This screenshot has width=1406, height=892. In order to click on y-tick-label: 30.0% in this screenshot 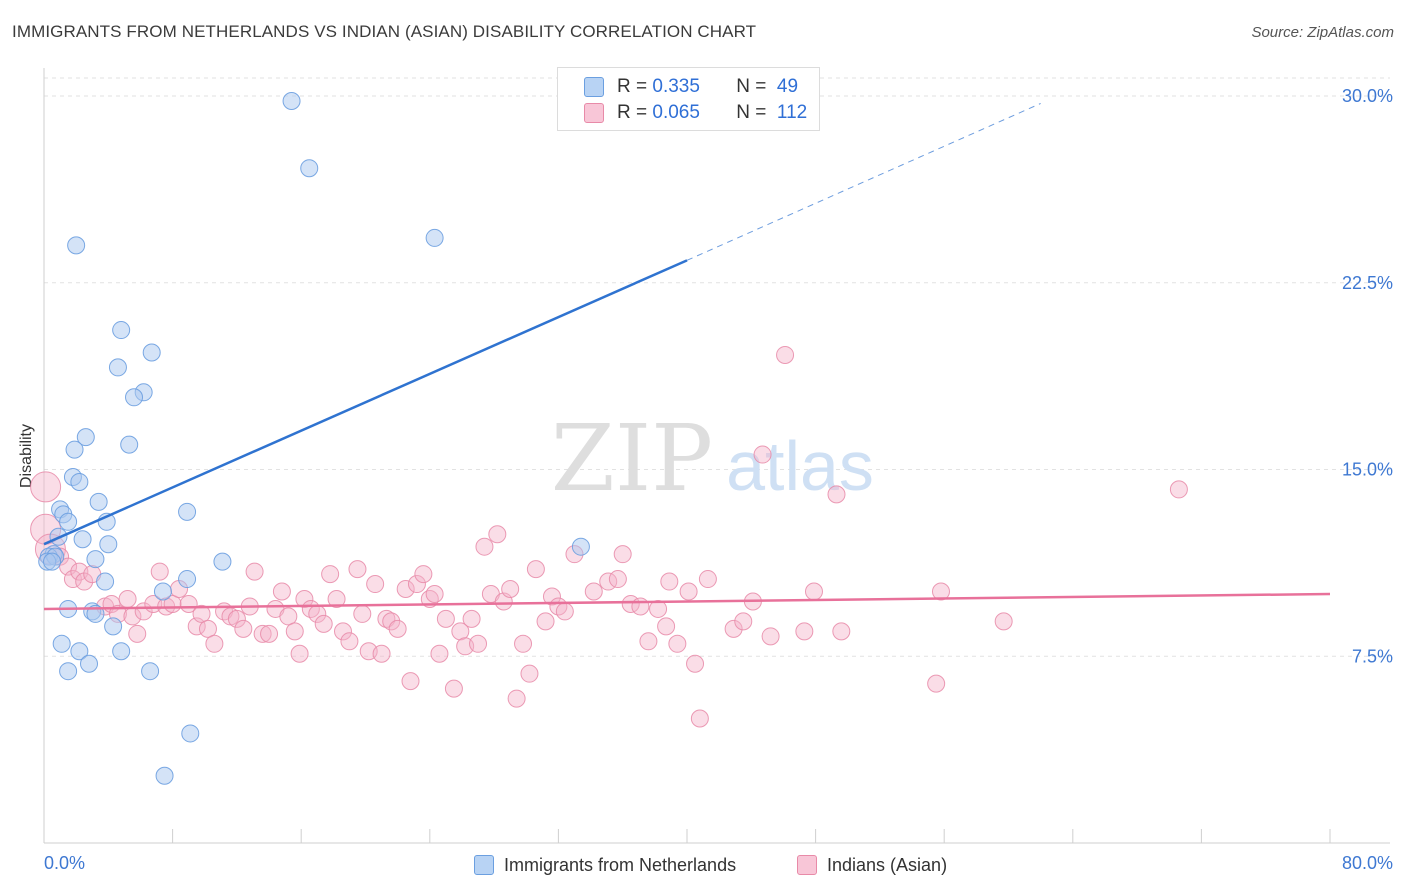, I will do `click(1367, 96)`.